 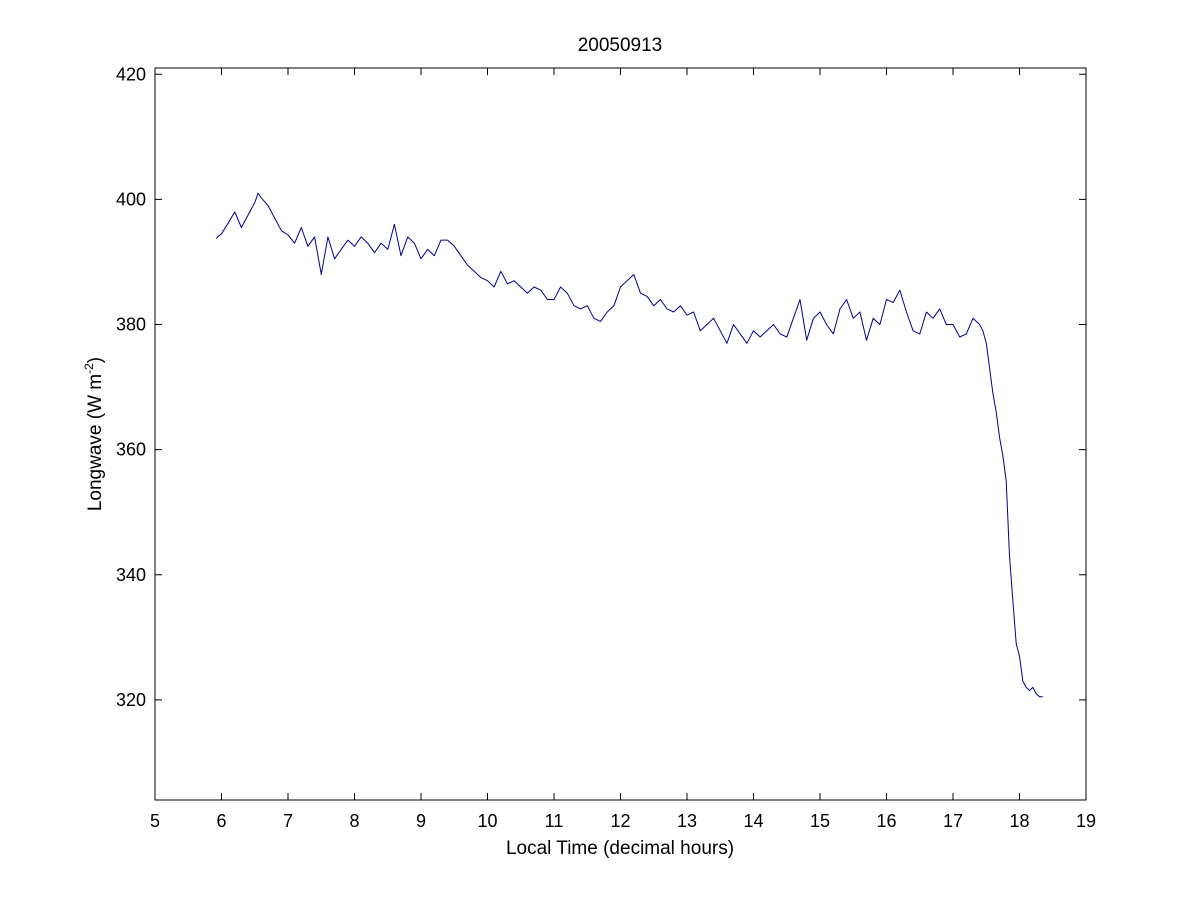 What do you see at coordinates (89, 368) in the screenshot?
I see `y-axis-label-superscript: -2` at bounding box center [89, 368].